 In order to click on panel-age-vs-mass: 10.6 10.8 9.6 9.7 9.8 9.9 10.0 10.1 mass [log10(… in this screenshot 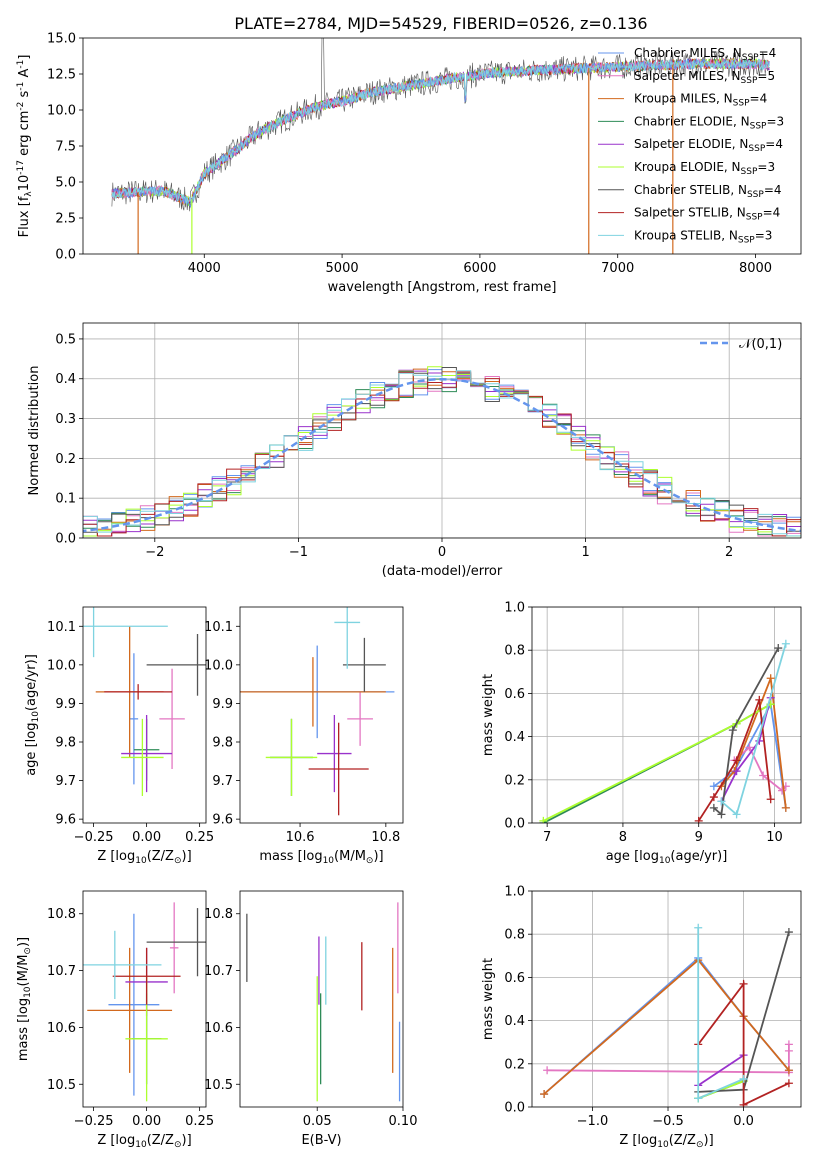, I will do `click(304, 736)`.